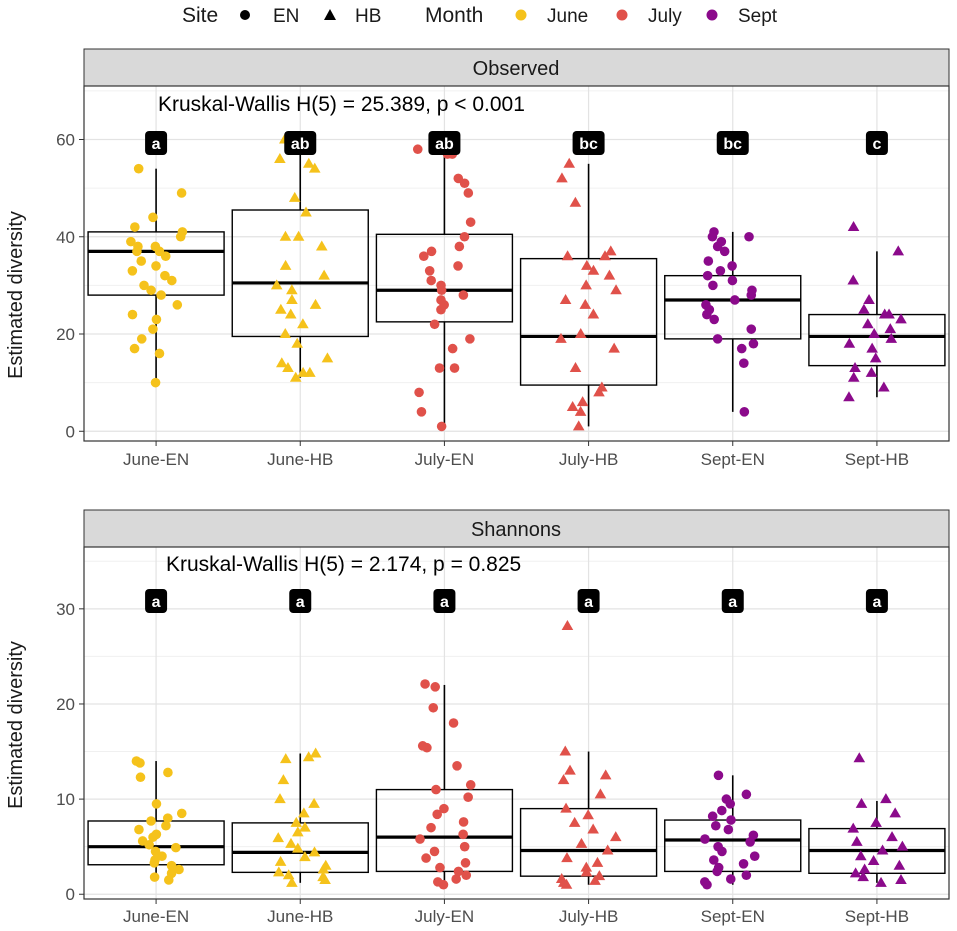  I want to click on legend-site-title: Site, so click(200, 15).